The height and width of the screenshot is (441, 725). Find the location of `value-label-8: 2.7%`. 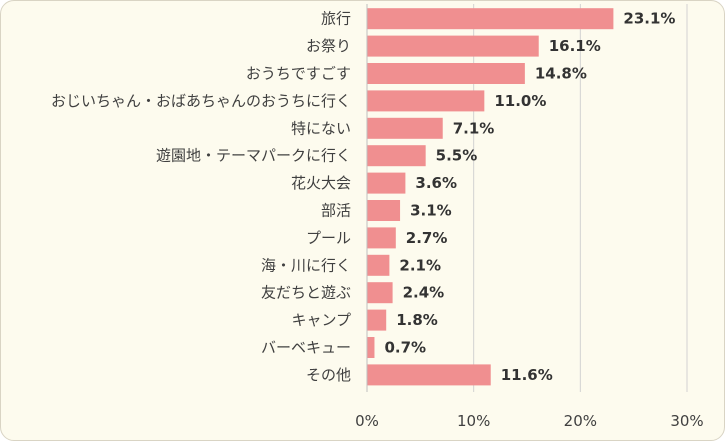

value-label-8: 2.7% is located at coordinates (427, 238).